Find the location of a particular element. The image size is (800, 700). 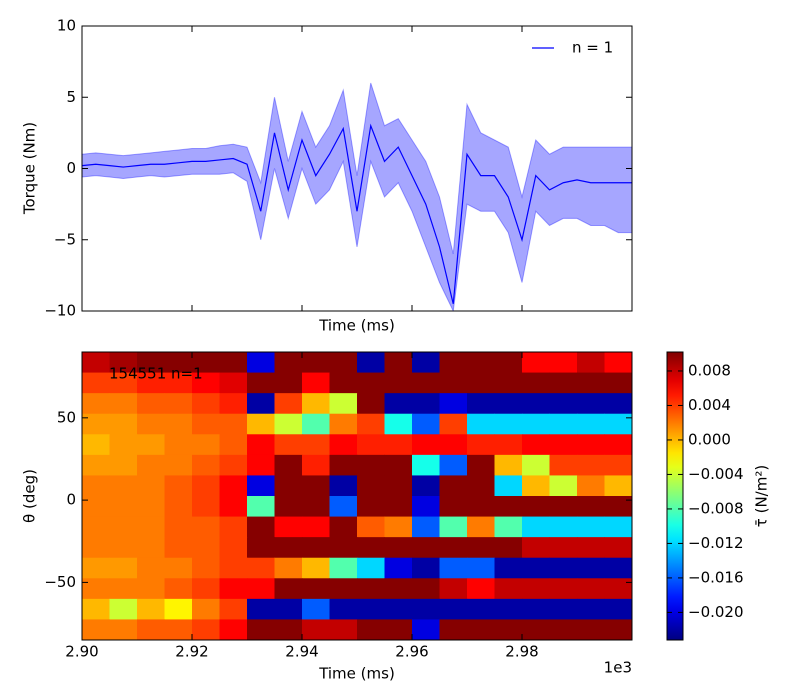

x-tick-label: 2.92 is located at coordinates (191, 652).